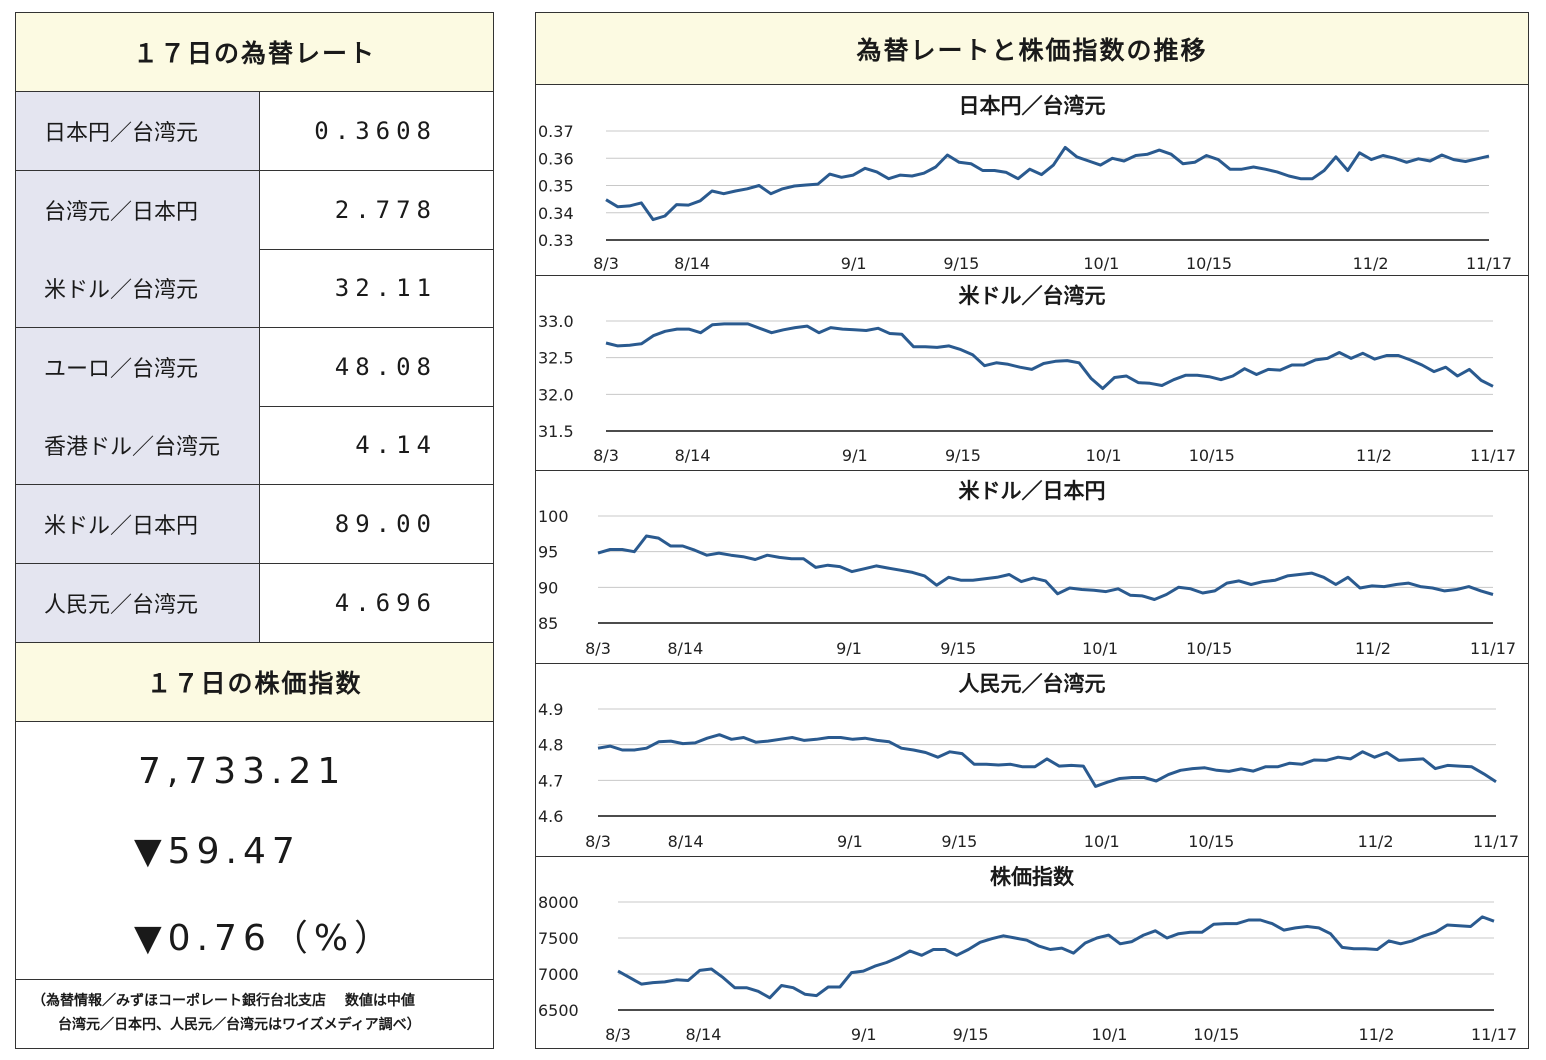  Describe the element at coordinates (138, 131) in the screenshot. I see `rate-name: 日本円／台湾元` at that location.